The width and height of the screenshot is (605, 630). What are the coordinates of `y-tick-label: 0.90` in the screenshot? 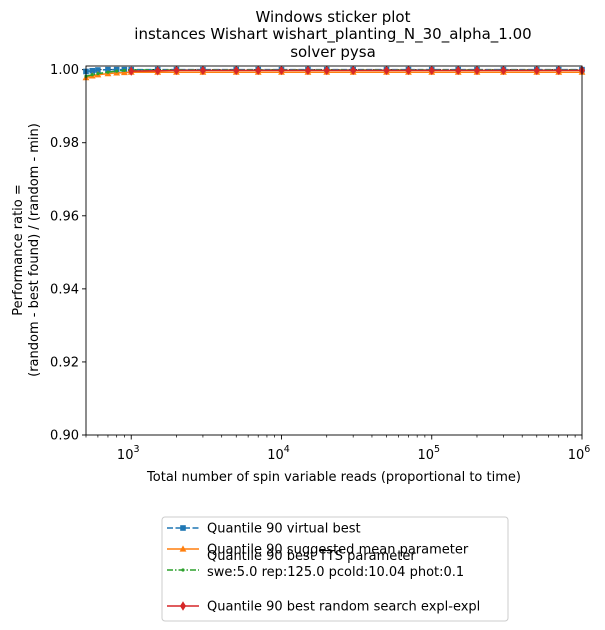 It's located at (64, 436).